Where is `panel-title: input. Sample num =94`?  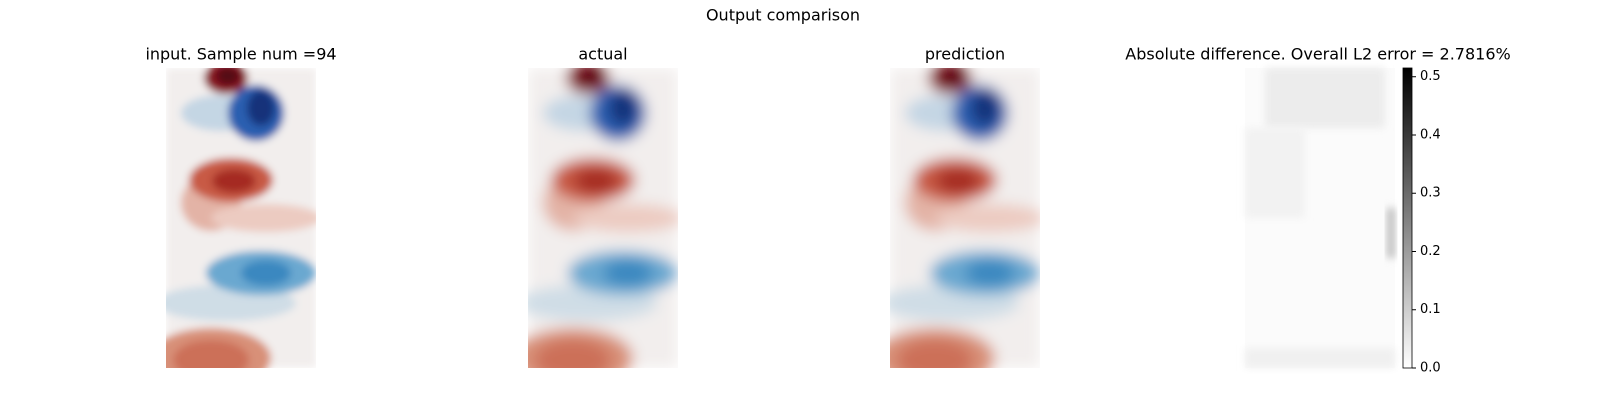 panel-title: input. Sample num =94 is located at coordinates (240, 54).